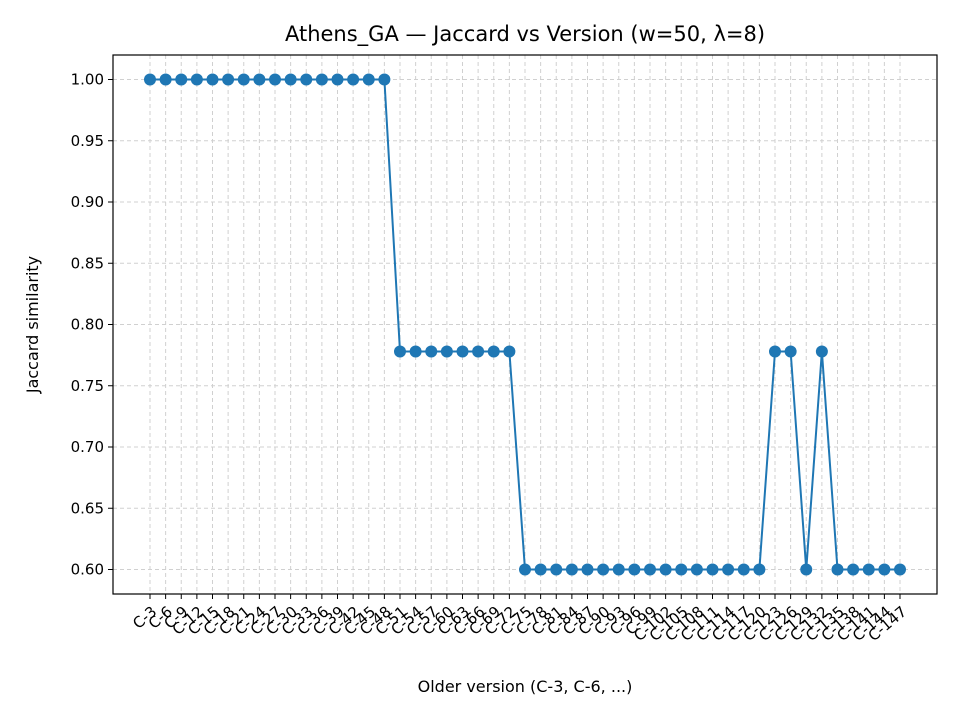 The height and width of the screenshot is (720, 960). I want to click on y-axis-label: Jaccard similarity, so click(32, 325).